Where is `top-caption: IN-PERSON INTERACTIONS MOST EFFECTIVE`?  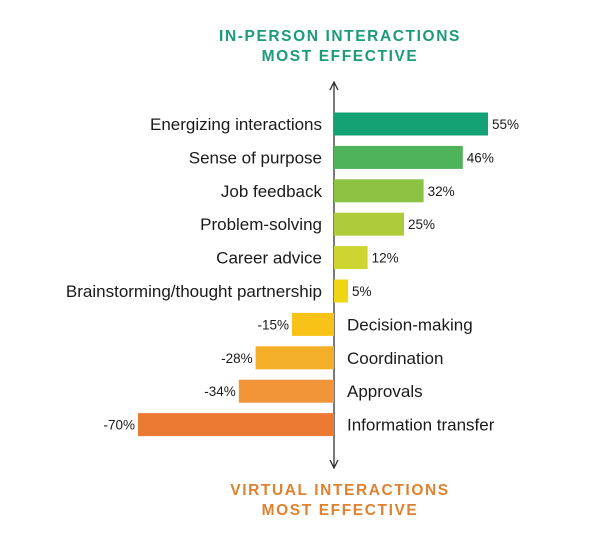 top-caption: IN-PERSON INTERACTIONS MOST EFFECTIVE is located at coordinates (300, 47).